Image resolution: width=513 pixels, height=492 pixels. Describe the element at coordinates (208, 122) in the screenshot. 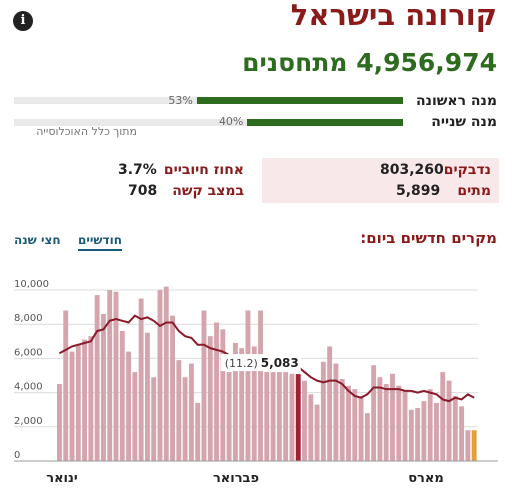

I see `dose2-track` at that location.